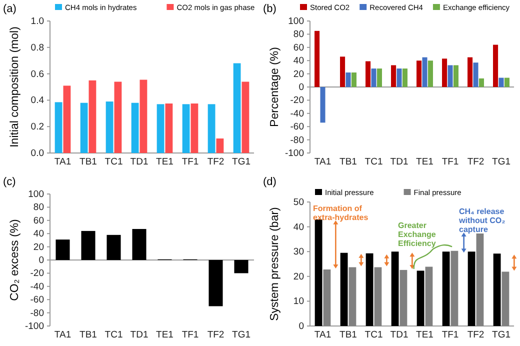  Describe the element at coordinates (298, 302) in the screenshot. I see `y-tick-label: 10` at that location.